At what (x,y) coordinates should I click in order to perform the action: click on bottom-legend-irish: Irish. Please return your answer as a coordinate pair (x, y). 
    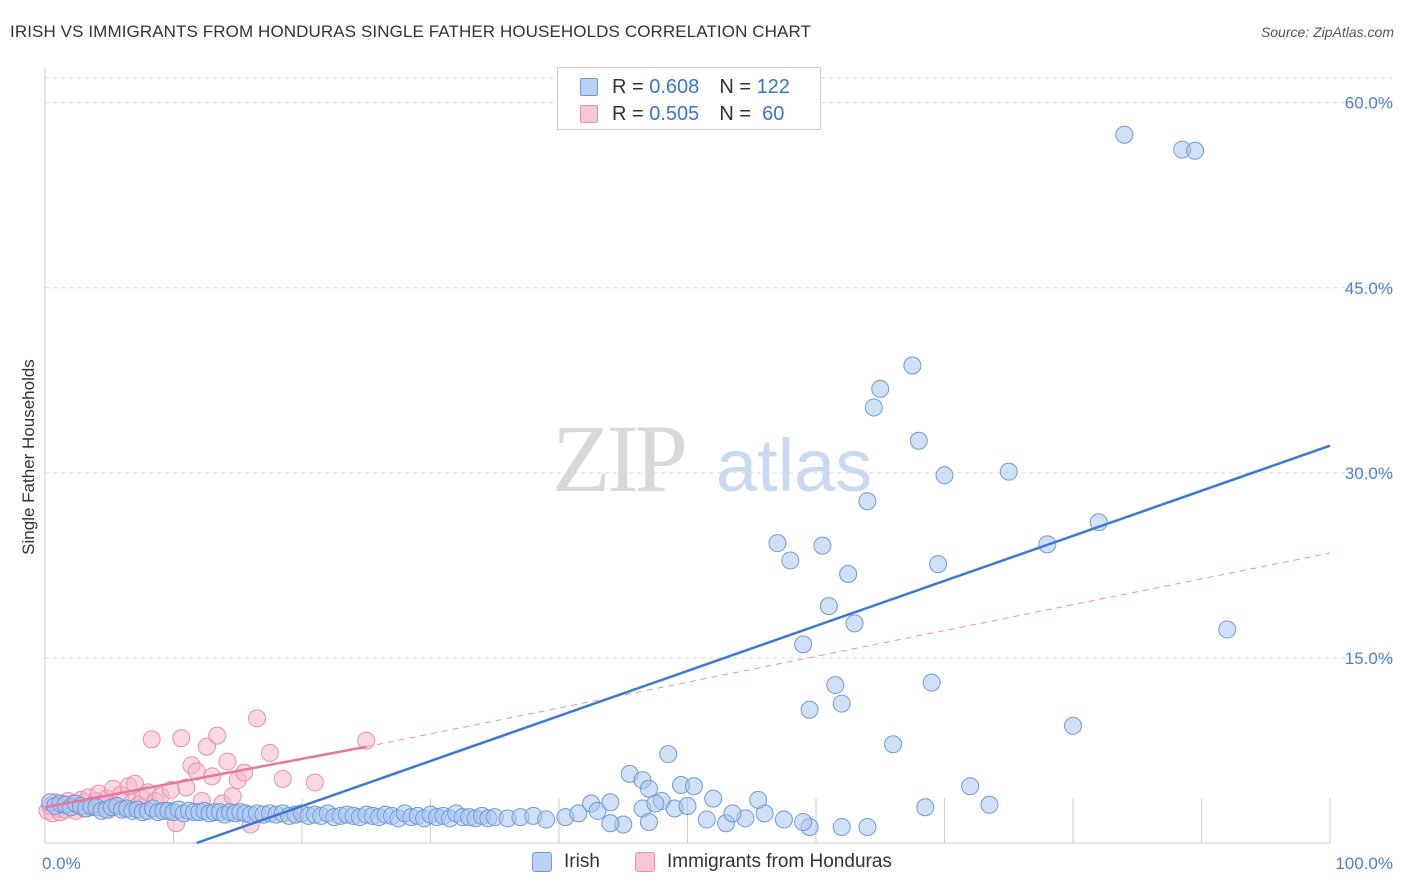
    Looking at the image, I should click on (566, 862).